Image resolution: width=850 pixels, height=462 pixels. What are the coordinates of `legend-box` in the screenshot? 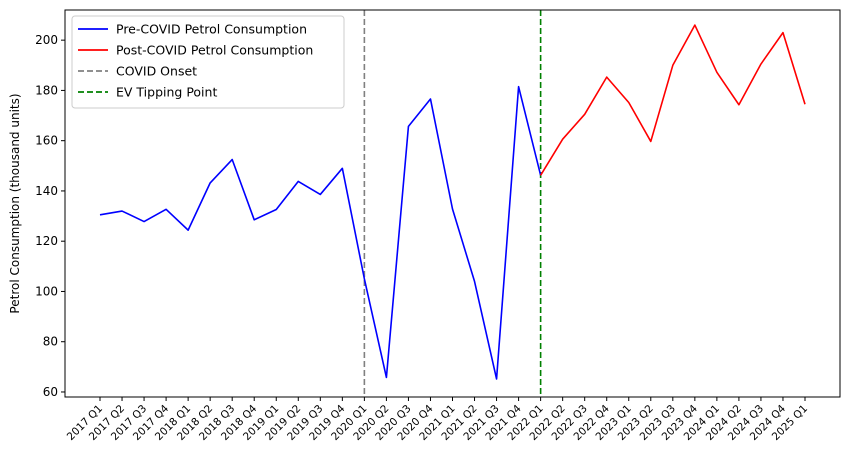 It's located at (208, 62).